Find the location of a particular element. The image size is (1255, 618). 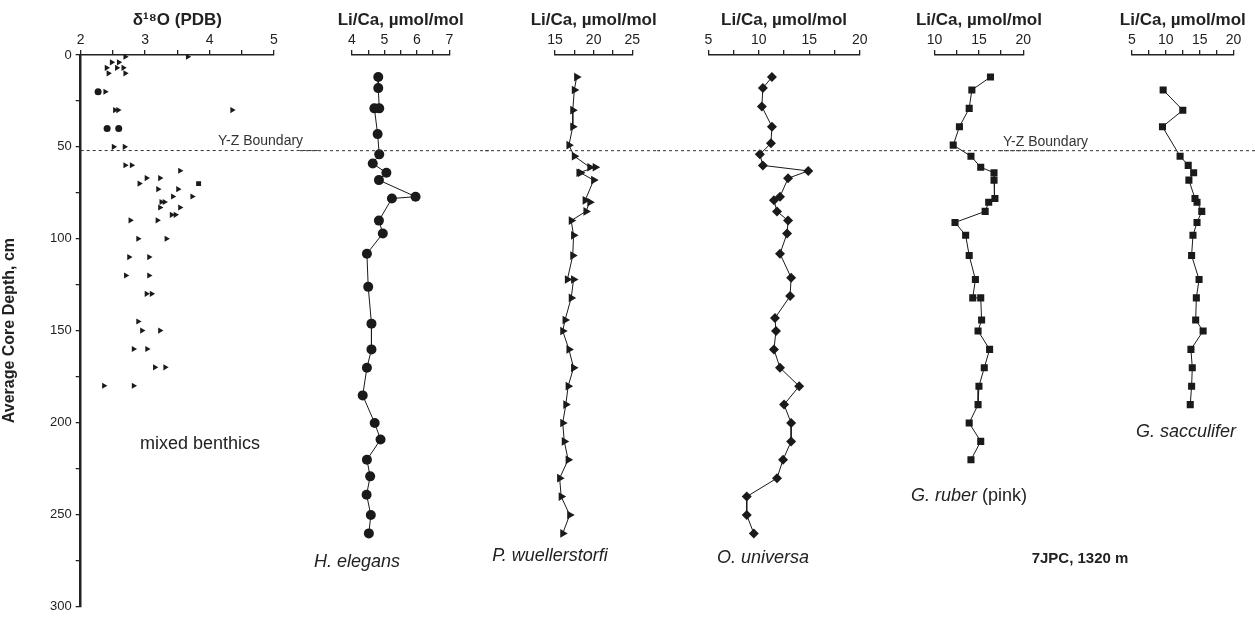

y-tick-label: 150 is located at coordinates (61, 330).